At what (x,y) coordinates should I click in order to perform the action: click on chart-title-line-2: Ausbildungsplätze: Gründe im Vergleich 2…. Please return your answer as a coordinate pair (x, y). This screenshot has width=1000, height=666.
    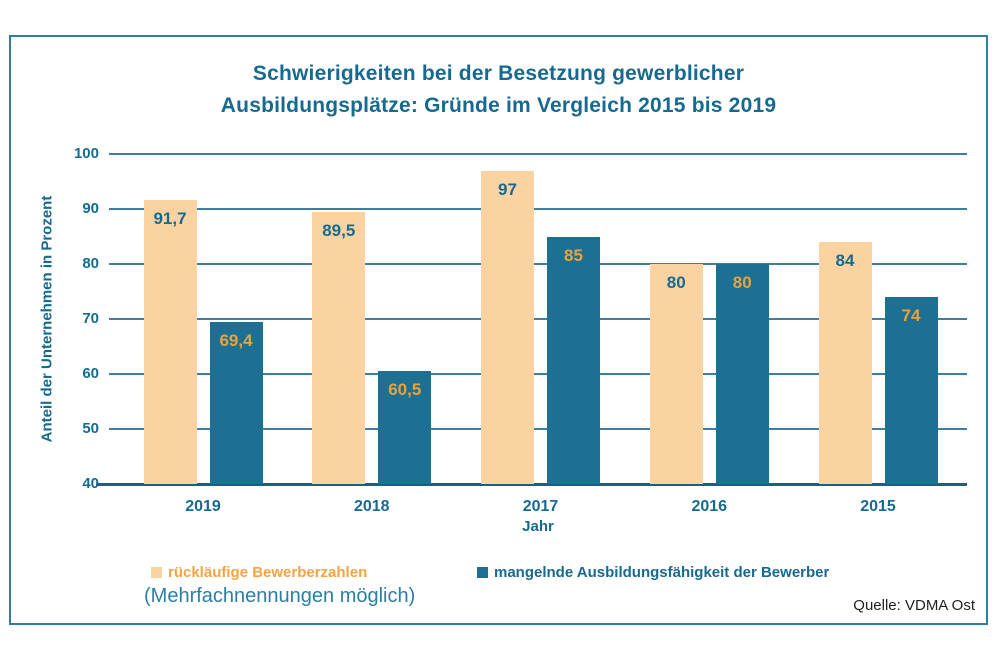
    Looking at the image, I should click on (498, 105).